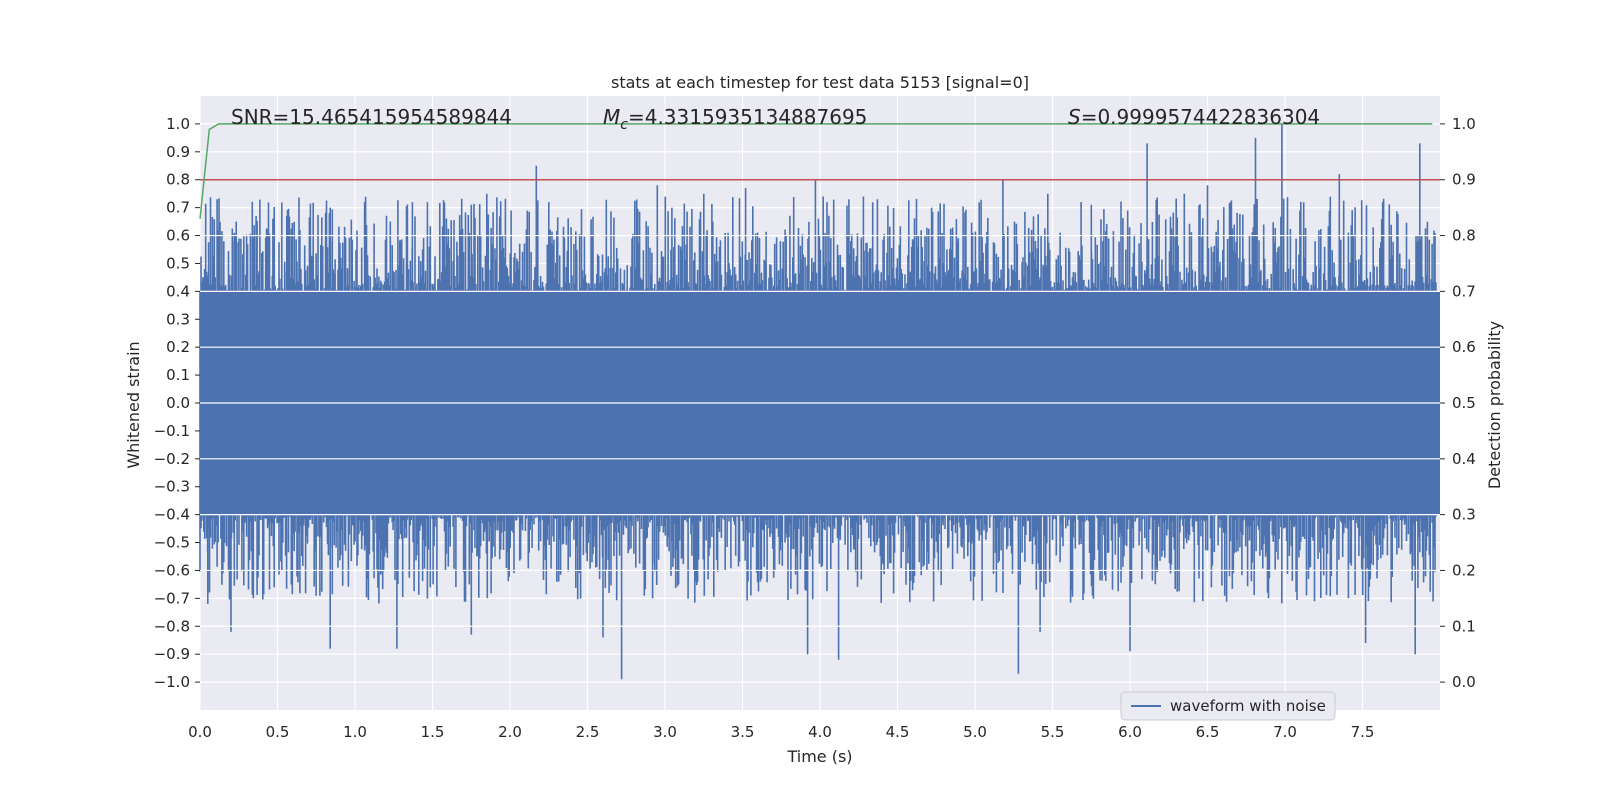  What do you see at coordinates (1464, 347) in the screenshot?
I see `y2-tick-label: 0.6` at bounding box center [1464, 347].